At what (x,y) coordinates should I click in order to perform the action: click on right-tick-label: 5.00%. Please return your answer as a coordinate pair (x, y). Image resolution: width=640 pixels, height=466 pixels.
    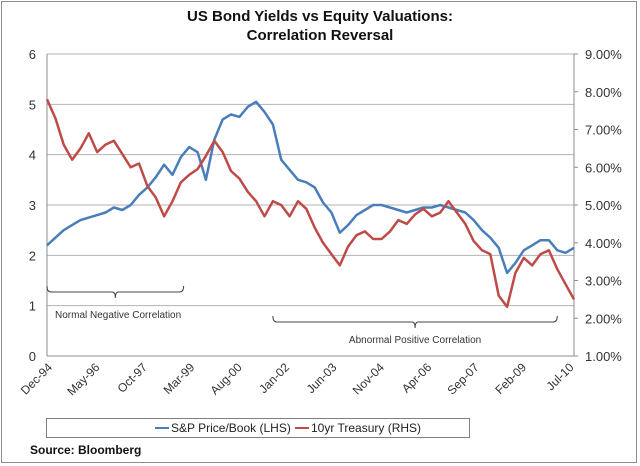
    Looking at the image, I should click on (603, 205).